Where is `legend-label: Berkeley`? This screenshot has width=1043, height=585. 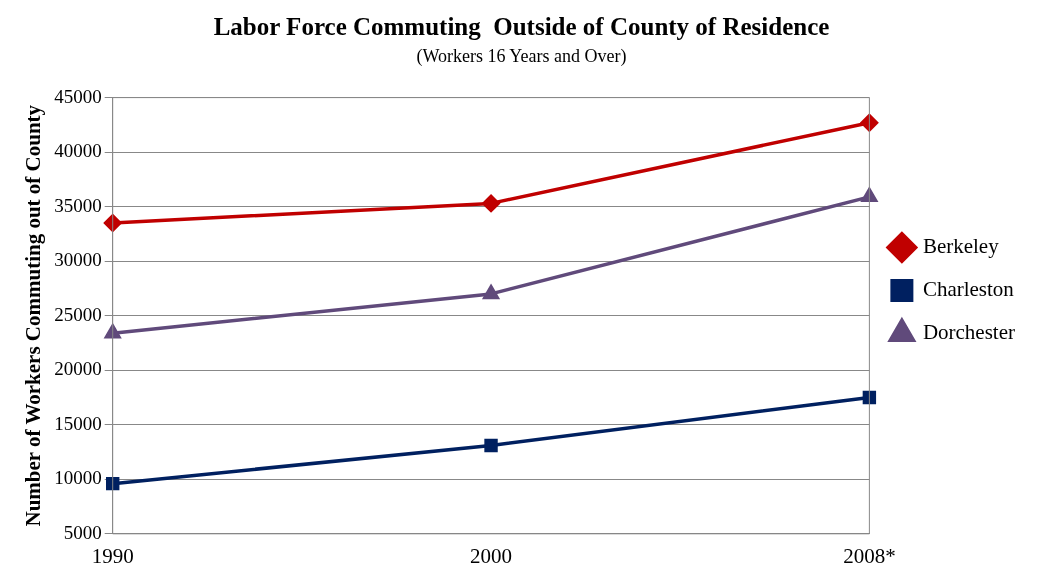 legend-label: Berkeley is located at coordinates (961, 246).